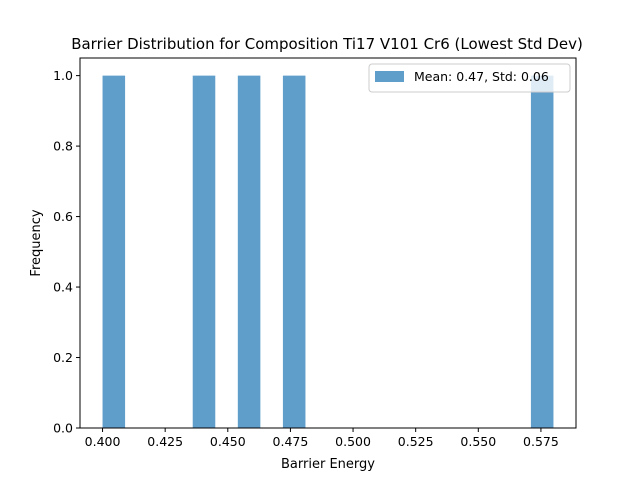 The width and height of the screenshot is (640, 480). What do you see at coordinates (228, 441) in the screenshot?
I see `x-tick-label: 0.450` at bounding box center [228, 441].